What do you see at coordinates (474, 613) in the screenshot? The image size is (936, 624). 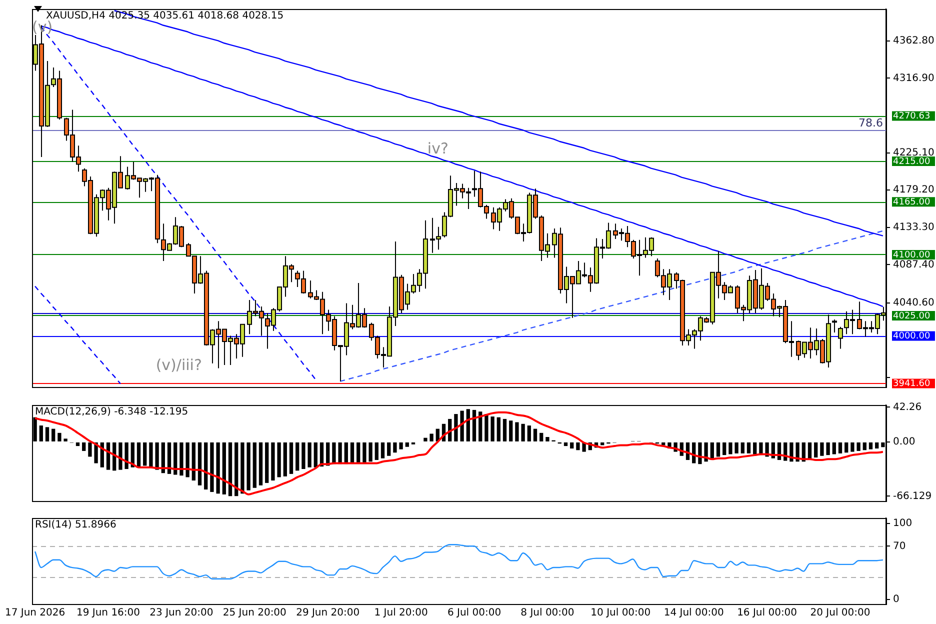 I see `x-tick-label: 6 Jul 00:00` at bounding box center [474, 613].